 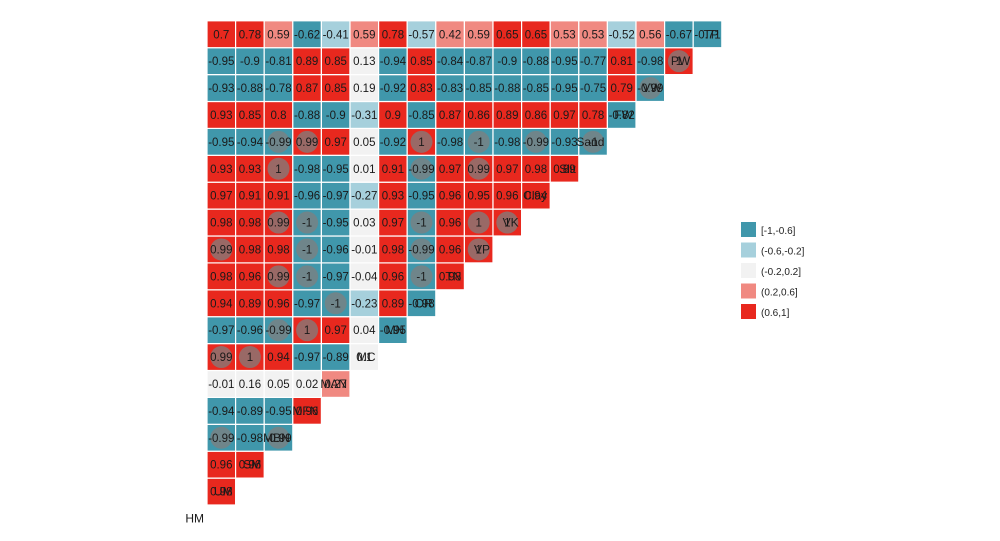 I want to click on cell-value: 0.9, so click(x=393, y=116).